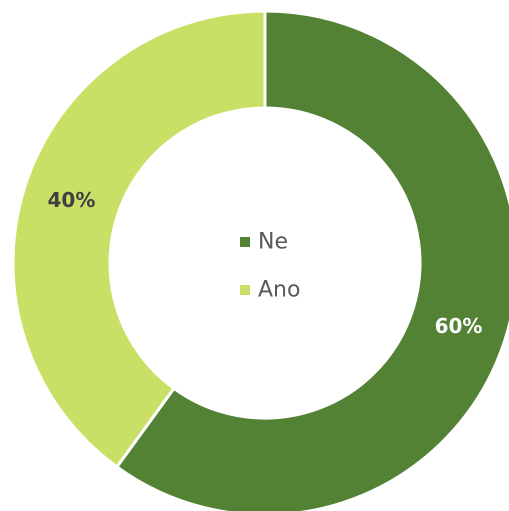 This screenshot has width=509, height=511. Describe the element at coordinates (459, 326) in the screenshot. I see `slice-label-ne: 60%` at that location.